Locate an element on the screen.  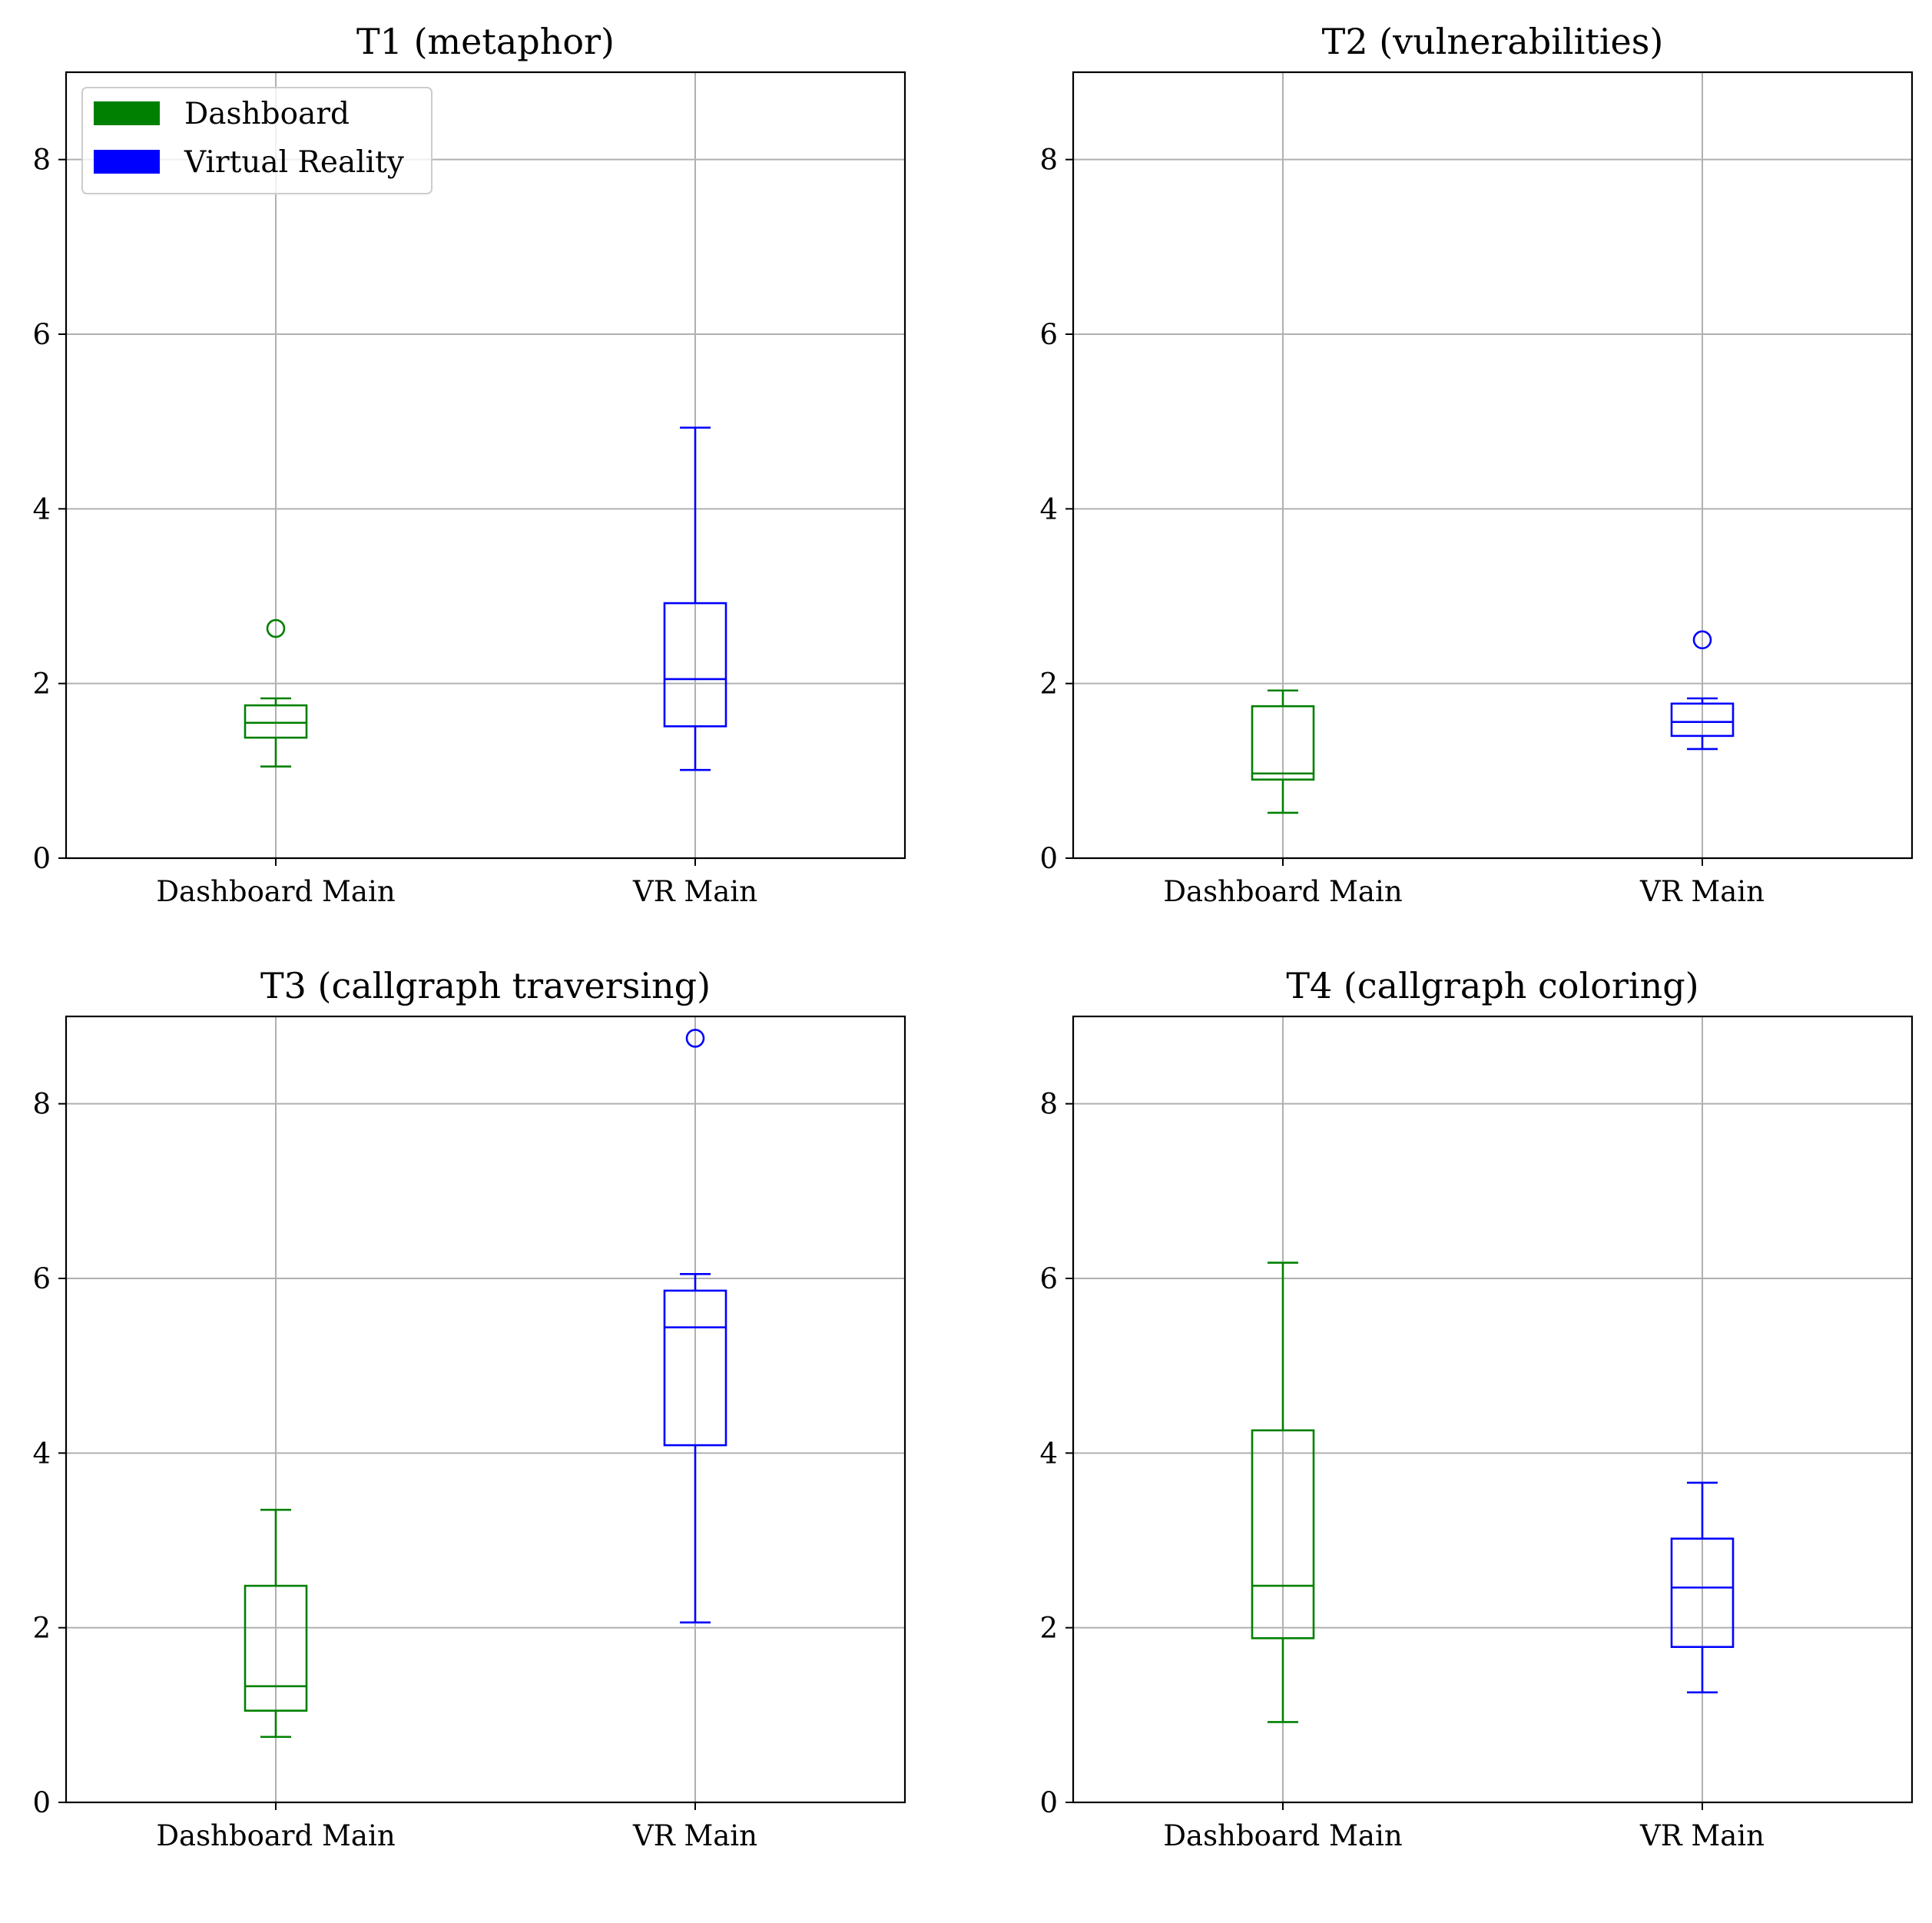
legend-swatch-vr is located at coordinates (127, 162).